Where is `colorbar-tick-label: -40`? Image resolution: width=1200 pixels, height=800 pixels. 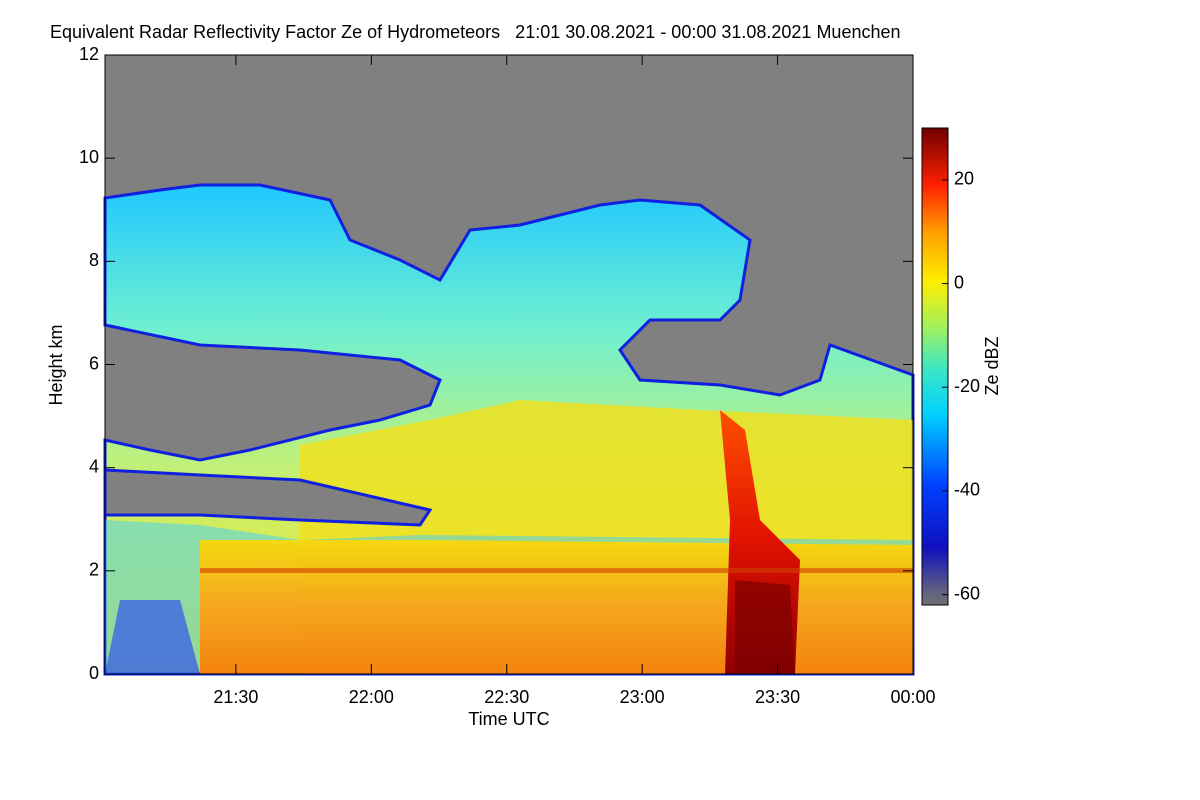
colorbar-tick-label: -40 is located at coordinates (967, 490).